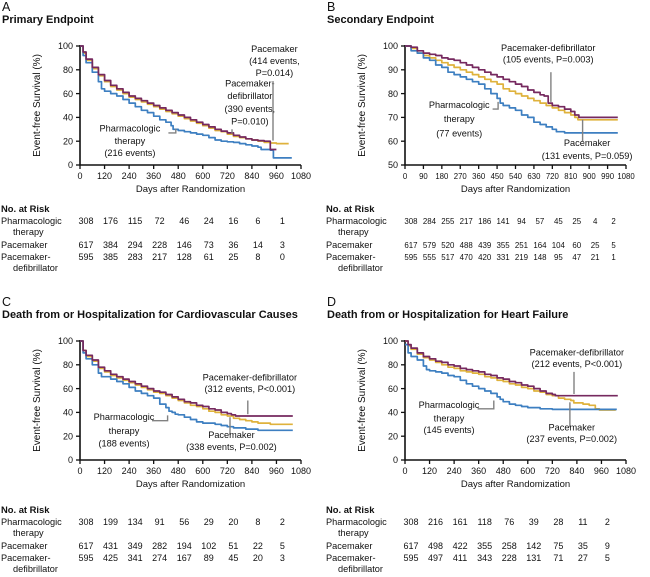 The image size is (650, 577). Describe the element at coordinates (70, 460) in the screenshot. I see `y-tick-label: 0` at that location.